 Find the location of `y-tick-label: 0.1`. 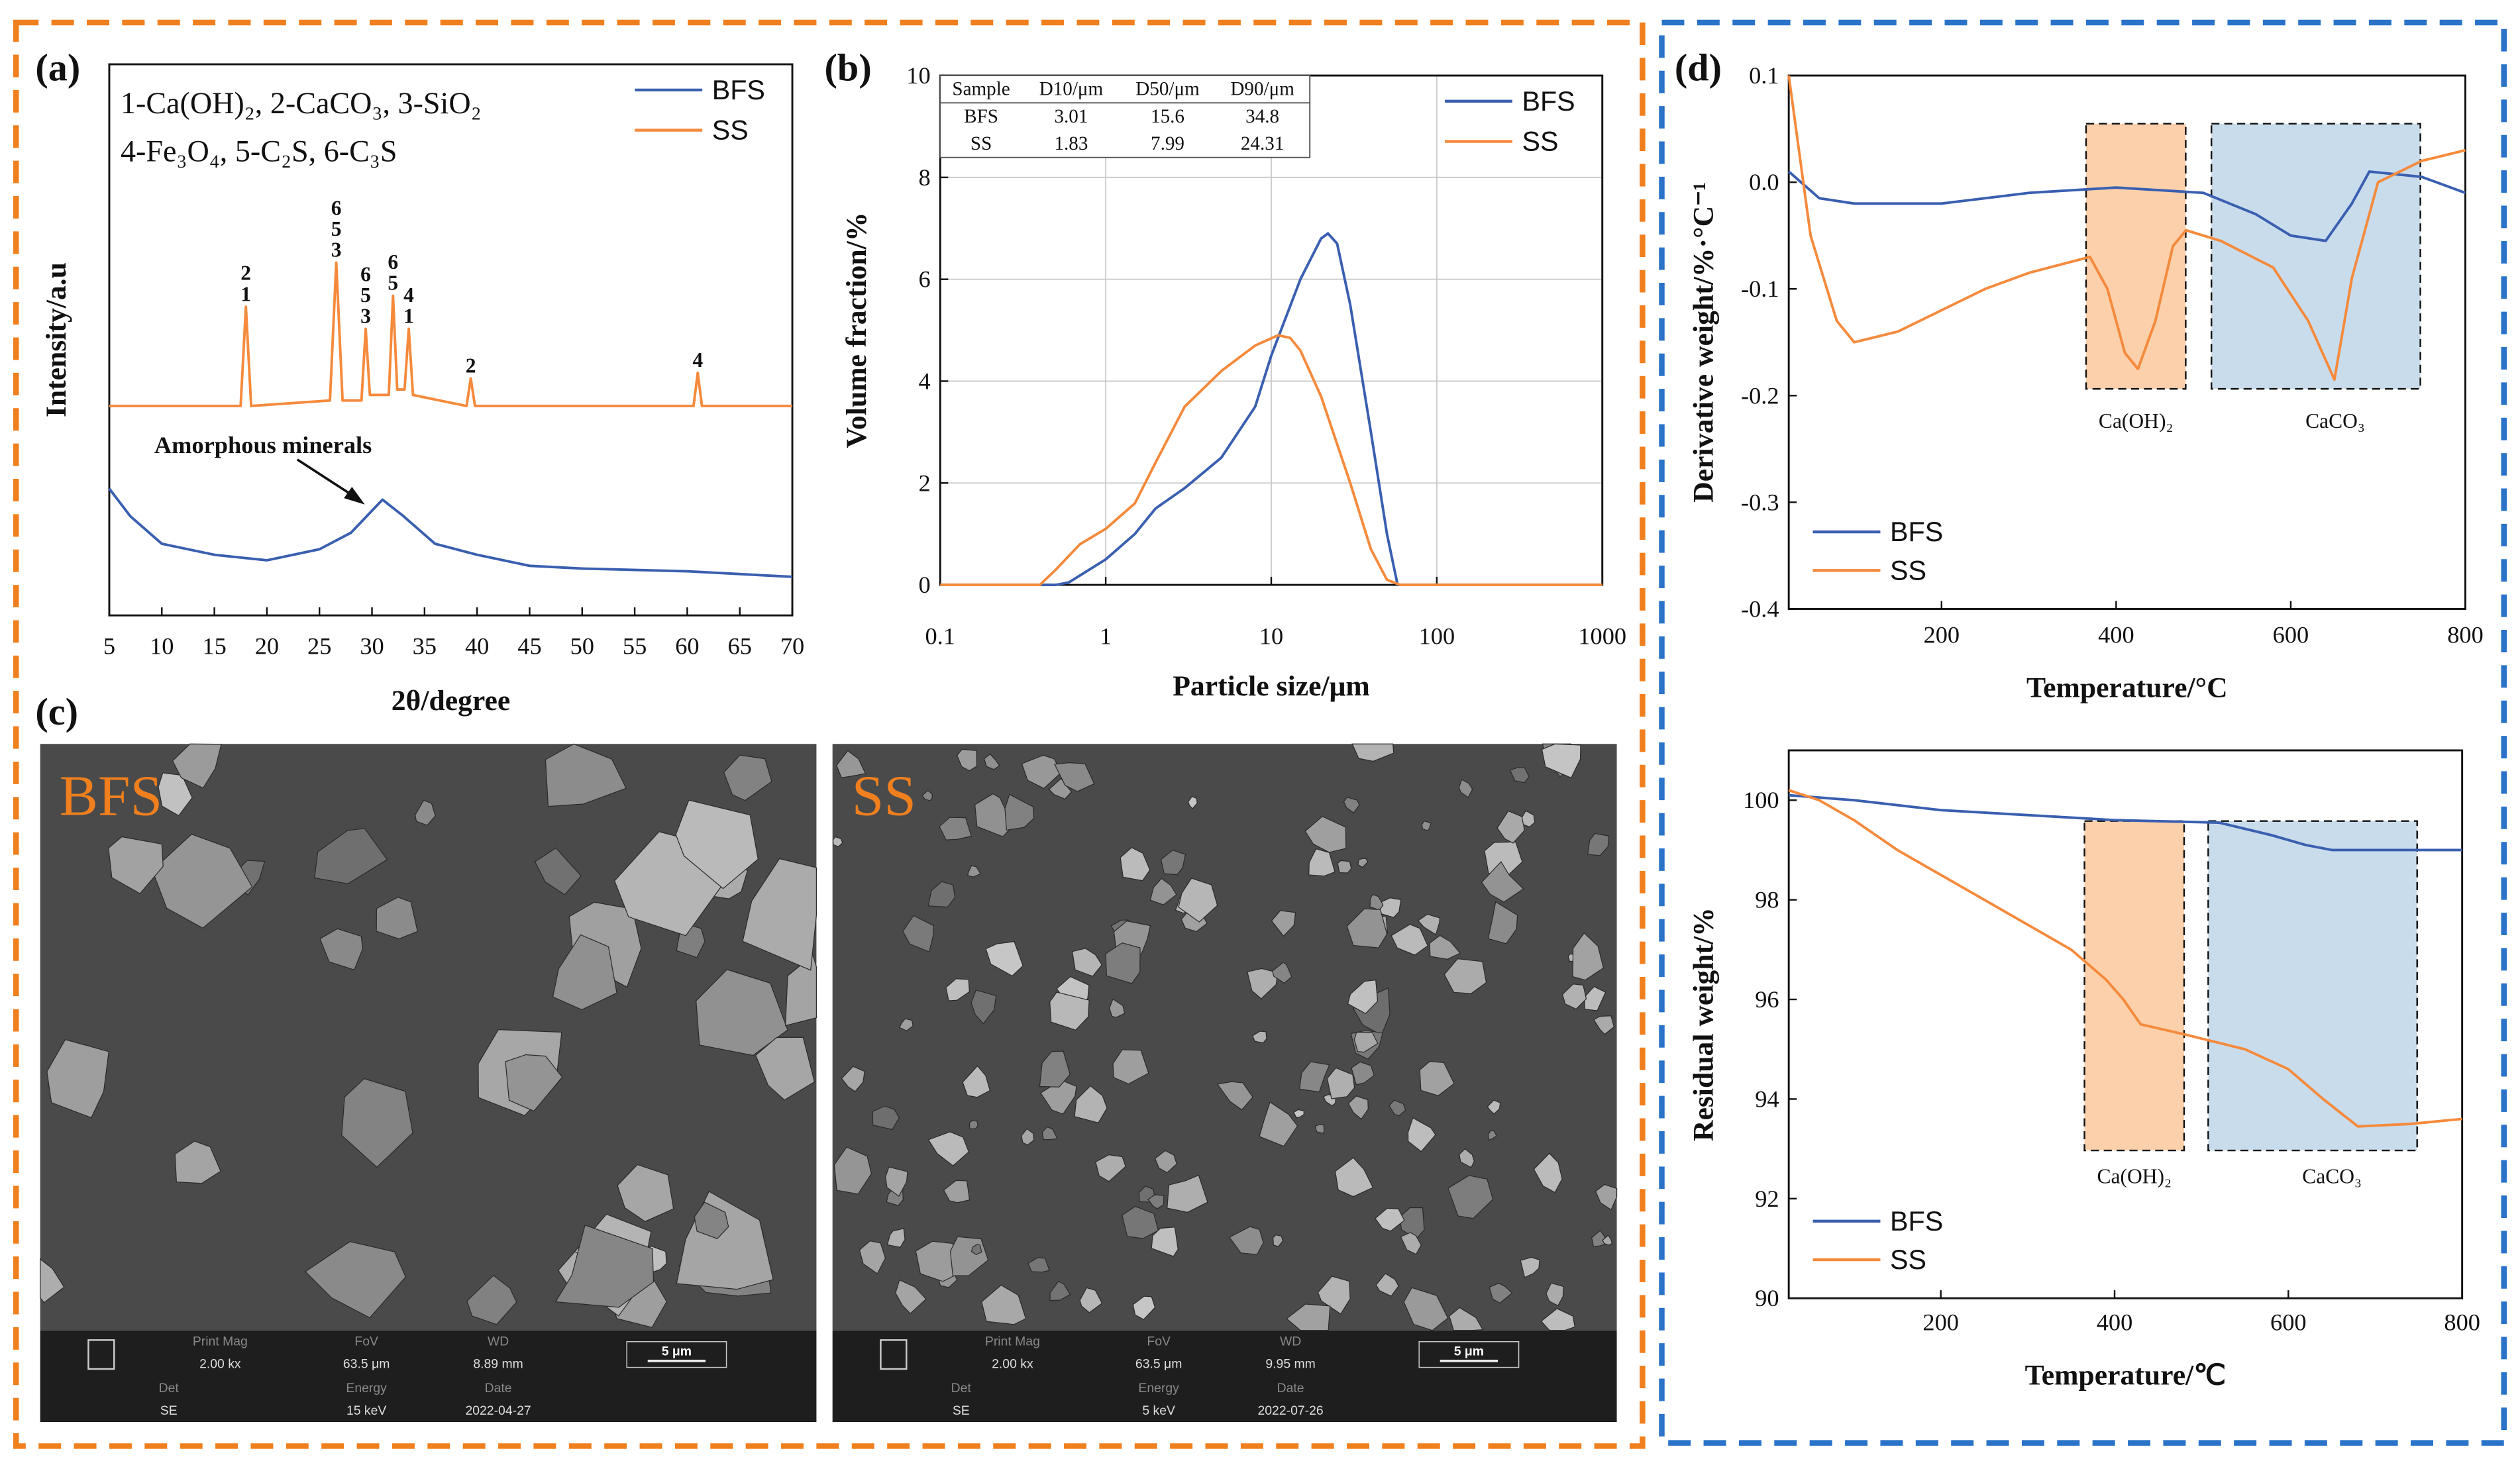

y-tick-label: 0.1 is located at coordinates (1764, 75).